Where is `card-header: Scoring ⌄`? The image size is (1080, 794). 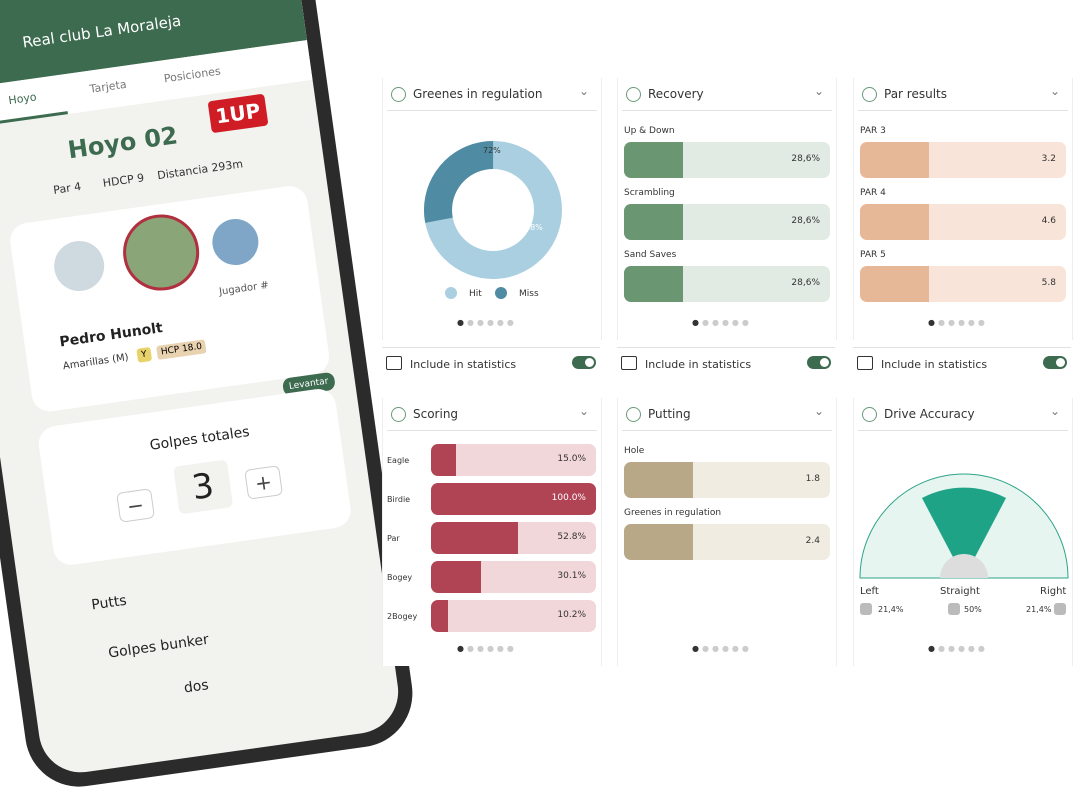 card-header: Scoring ⌄ is located at coordinates (492, 414).